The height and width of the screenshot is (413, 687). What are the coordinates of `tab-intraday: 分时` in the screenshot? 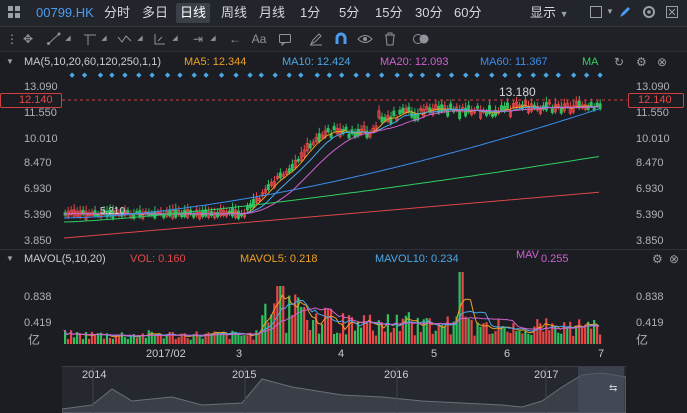 It's located at (117, 12).